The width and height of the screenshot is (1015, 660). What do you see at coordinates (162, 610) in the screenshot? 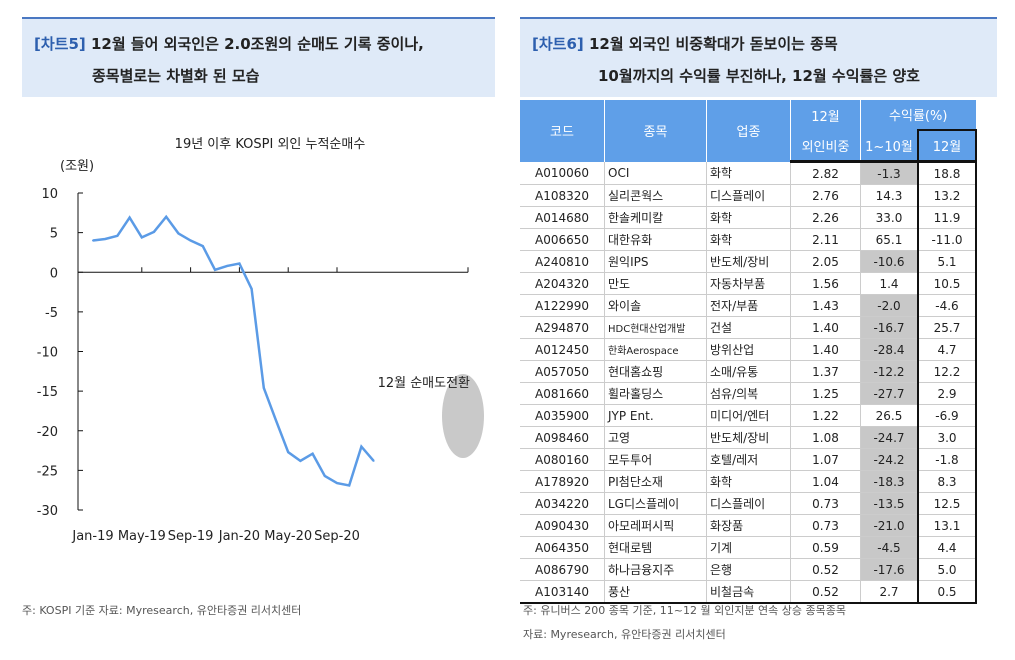
I see `chart-note: 주: KOSPI 기준 자료: Myresearch, 유안타증권 리서치센터` at bounding box center [162, 610].